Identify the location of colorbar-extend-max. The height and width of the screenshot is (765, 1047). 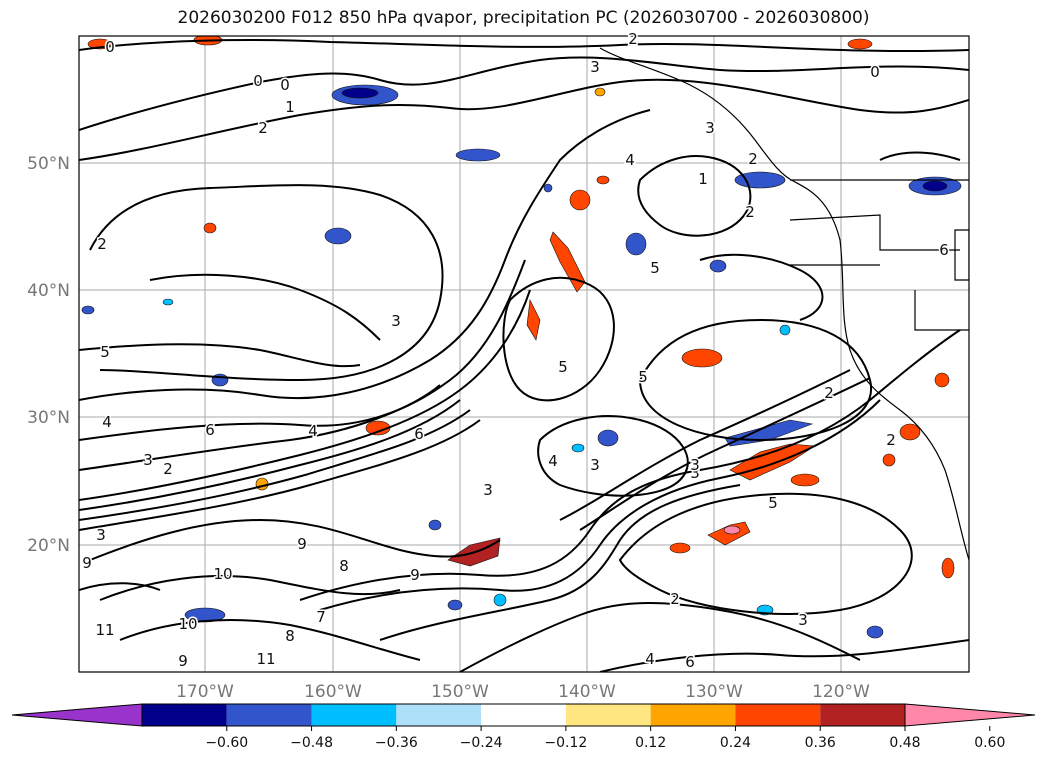
(970, 715).